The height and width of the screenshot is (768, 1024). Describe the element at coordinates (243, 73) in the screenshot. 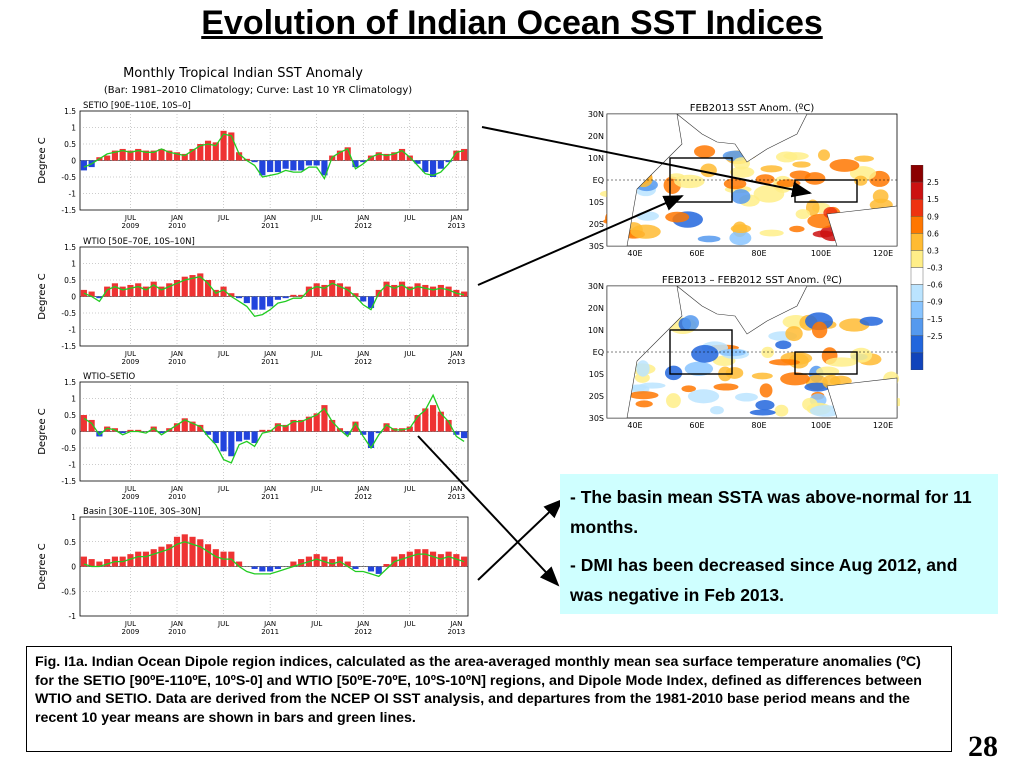

I see `panel-title: Monthly Tropical Indian SST Anomaly` at that location.